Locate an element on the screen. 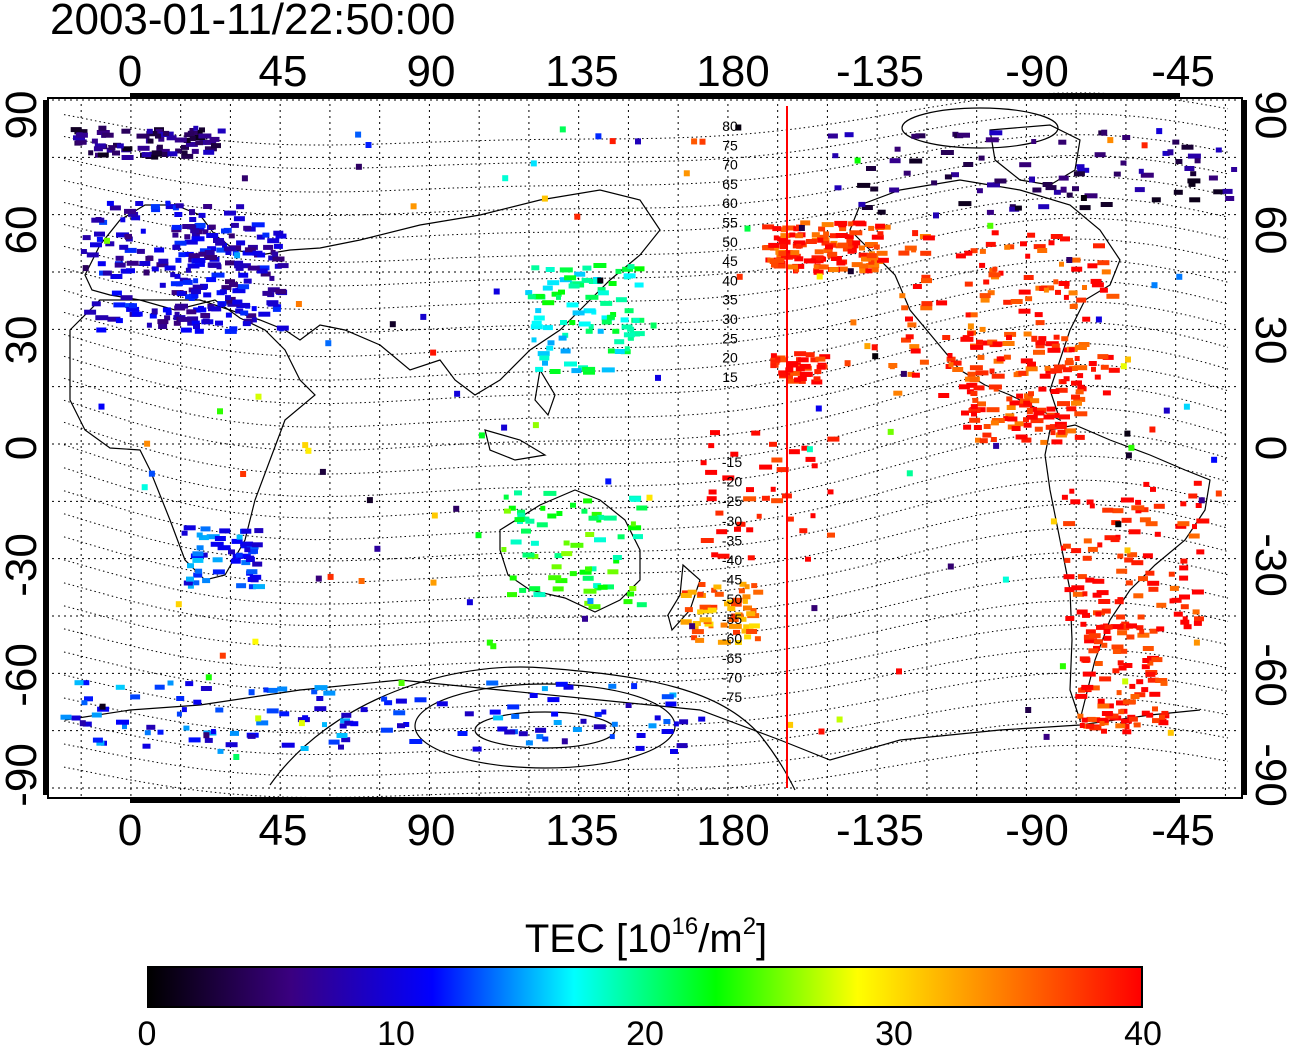 This screenshot has width=1292, height=1057. right-latitude-label: -60 is located at coordinates (1269, 675).